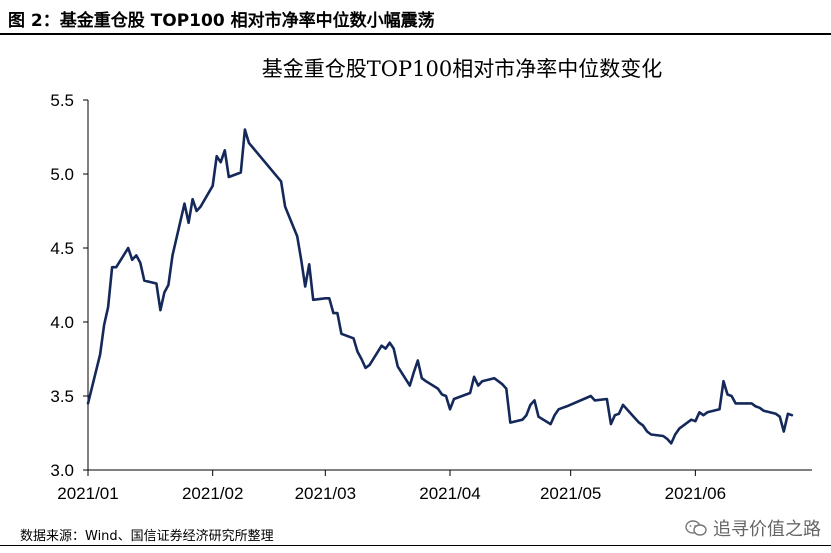  Describe the element at coordinates (87, 493) in the screenshot. I see `x-tick-label: 2021/01` at that location.